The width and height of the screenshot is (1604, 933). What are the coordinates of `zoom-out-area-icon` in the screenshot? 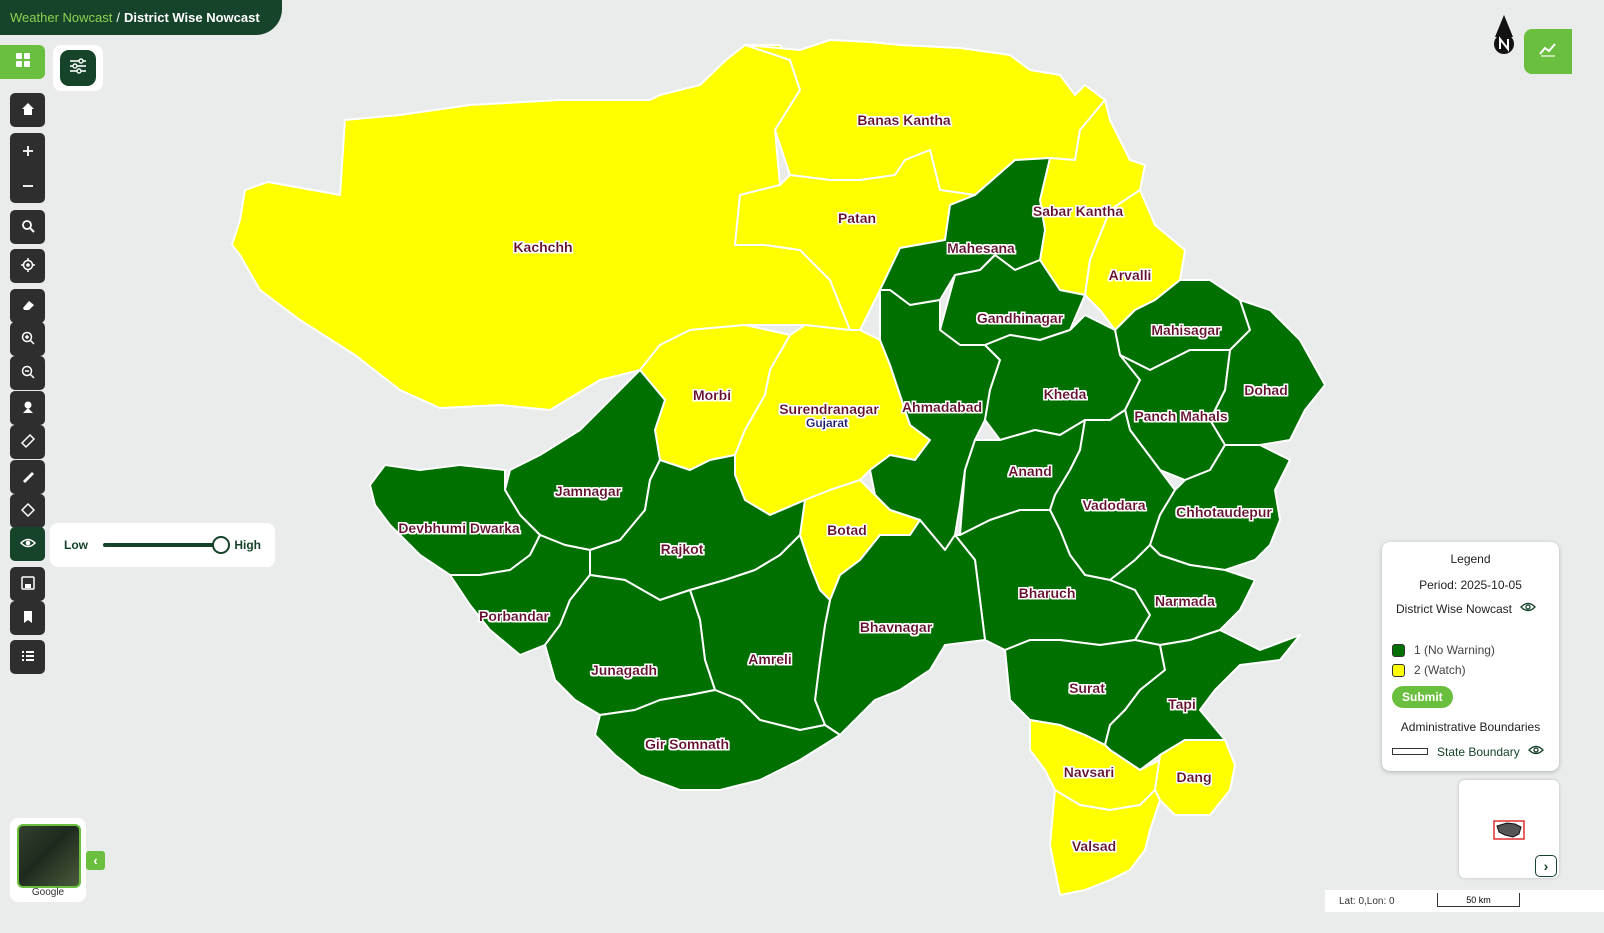 It's located at (28, 373).